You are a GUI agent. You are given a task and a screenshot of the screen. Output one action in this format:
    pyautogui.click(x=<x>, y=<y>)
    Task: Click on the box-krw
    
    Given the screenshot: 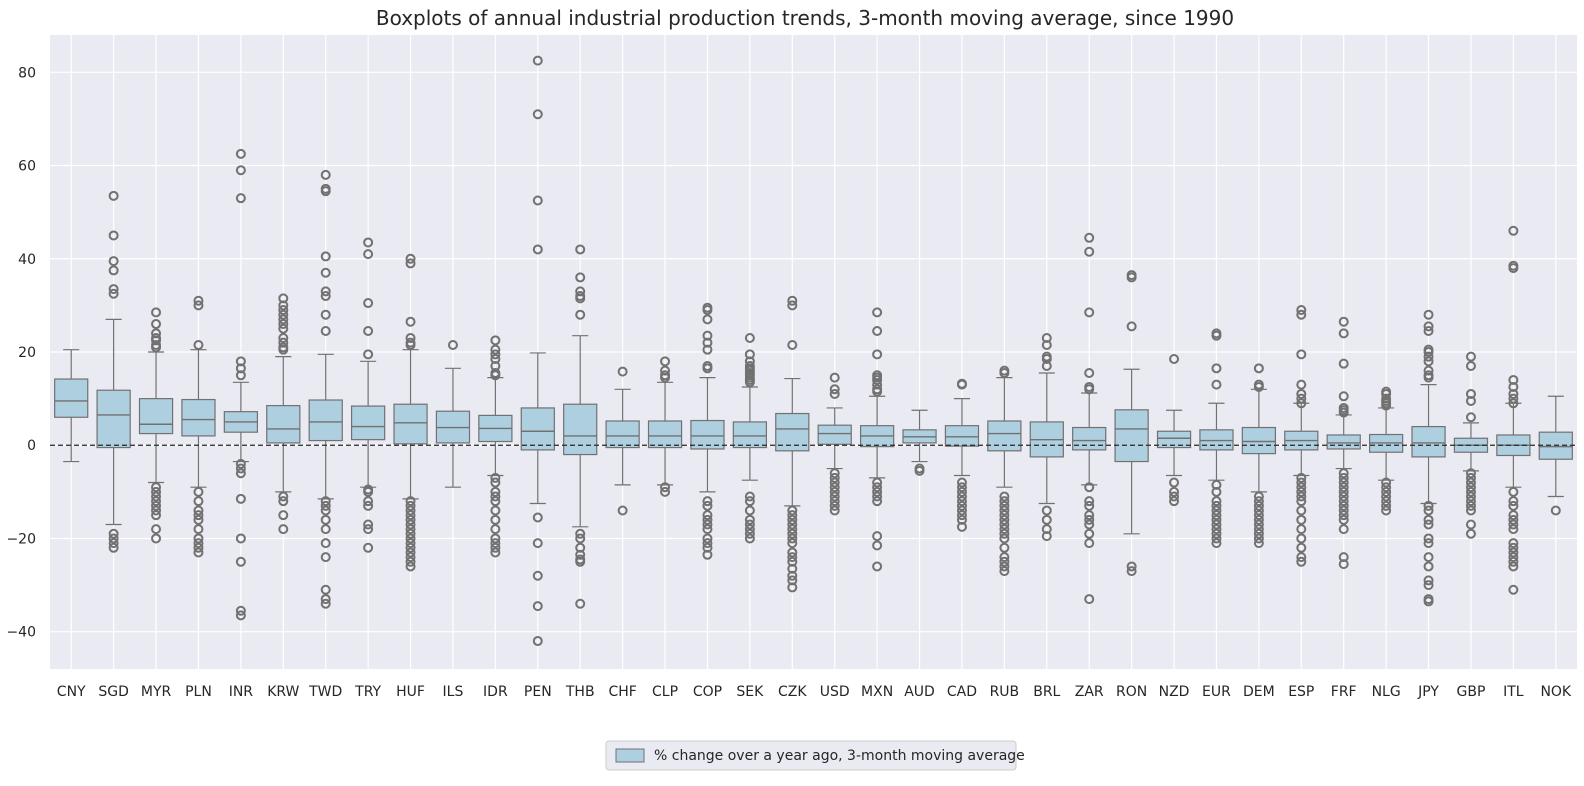 What is the action you would take?
    pyautogui.click(x=283, y=414)
    